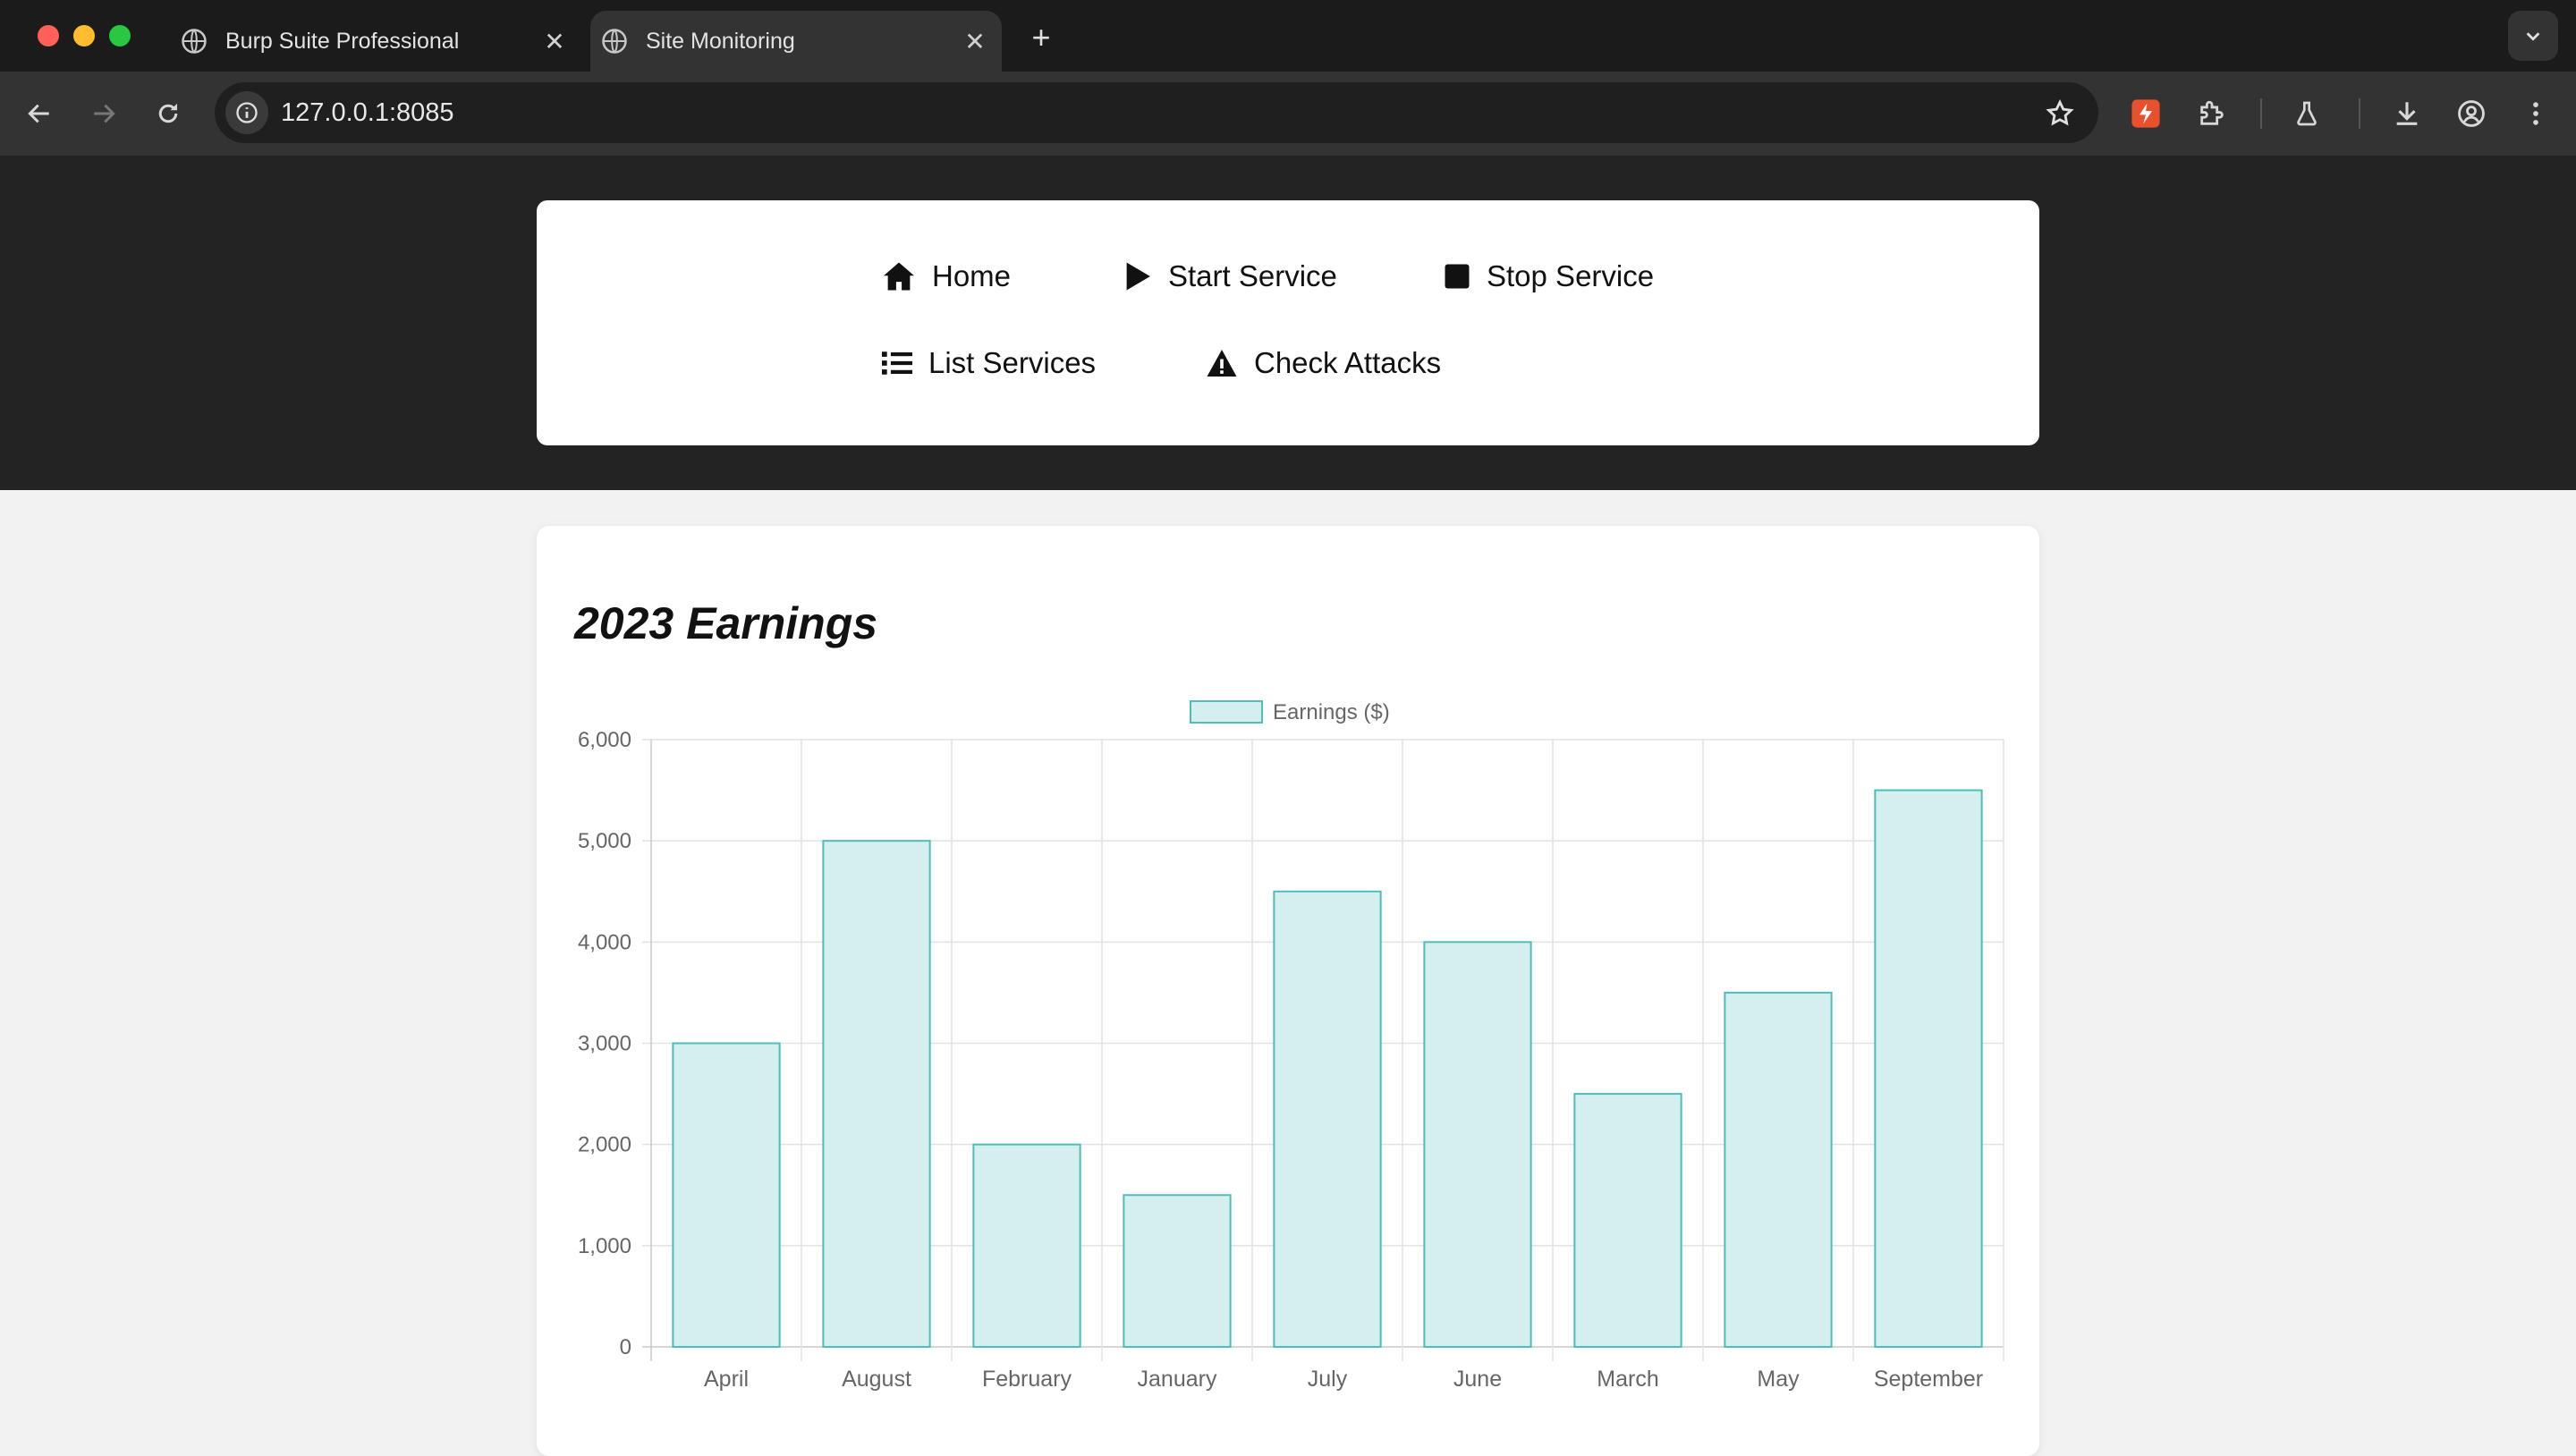  What do you see at coordinates (342, 41) in the screenshot?
I see `tab-title: Burp Suite Professional` at bounding box center [342, 41].